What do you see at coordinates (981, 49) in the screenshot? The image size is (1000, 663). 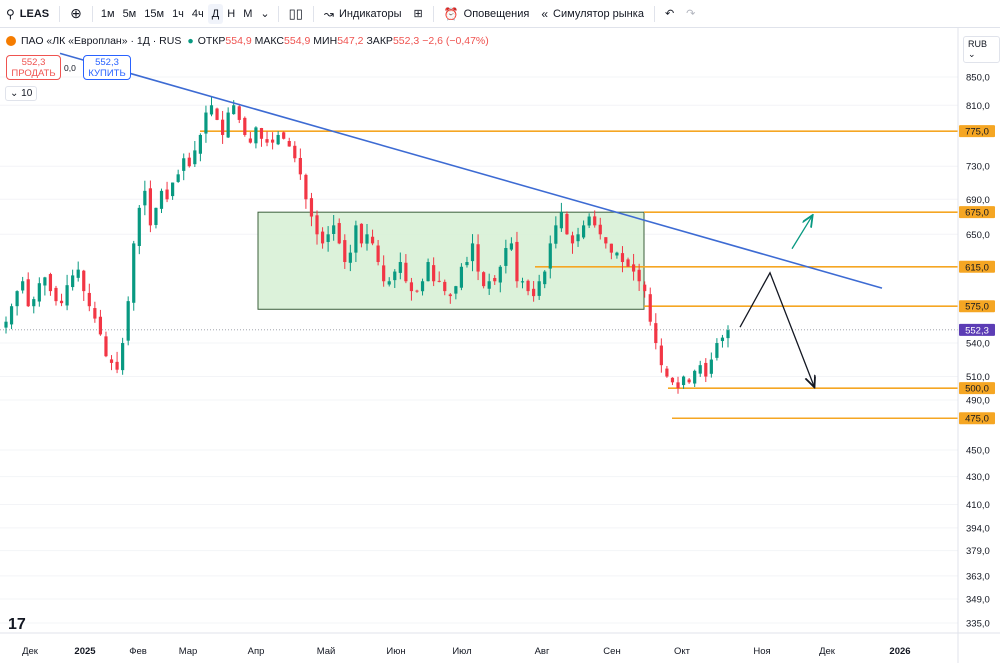 I see `currency-select: RUB ⌄` at bounding box center [981, 49].